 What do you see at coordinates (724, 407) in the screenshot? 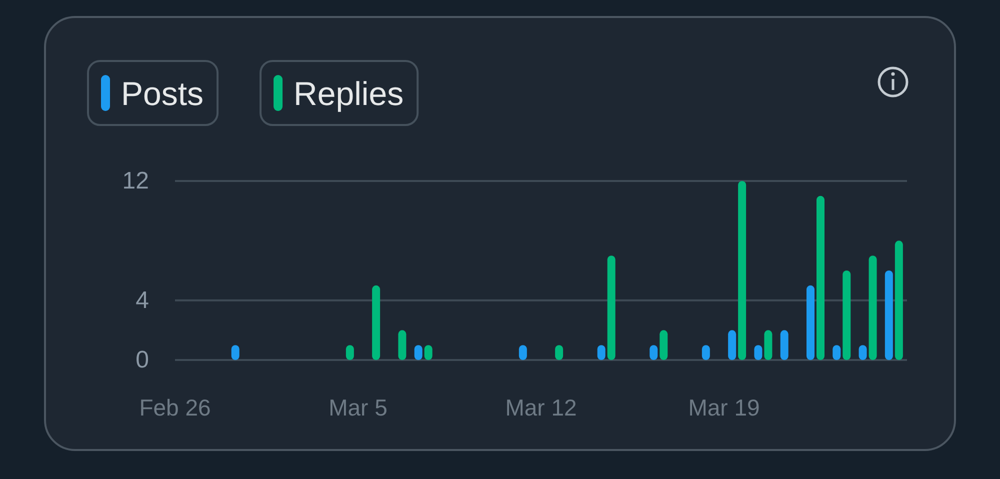
I see `x-tick-label: Mar 19` at bounding box center [724, 407].